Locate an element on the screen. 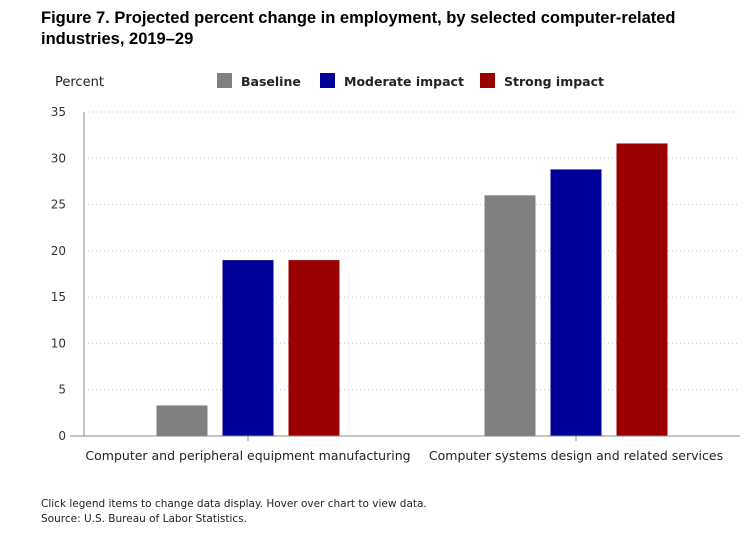 Image resolution: width=745 pixels, height=535 pixels. bar: Moderate impact: 28.8 is located at coordinates (576, 302).